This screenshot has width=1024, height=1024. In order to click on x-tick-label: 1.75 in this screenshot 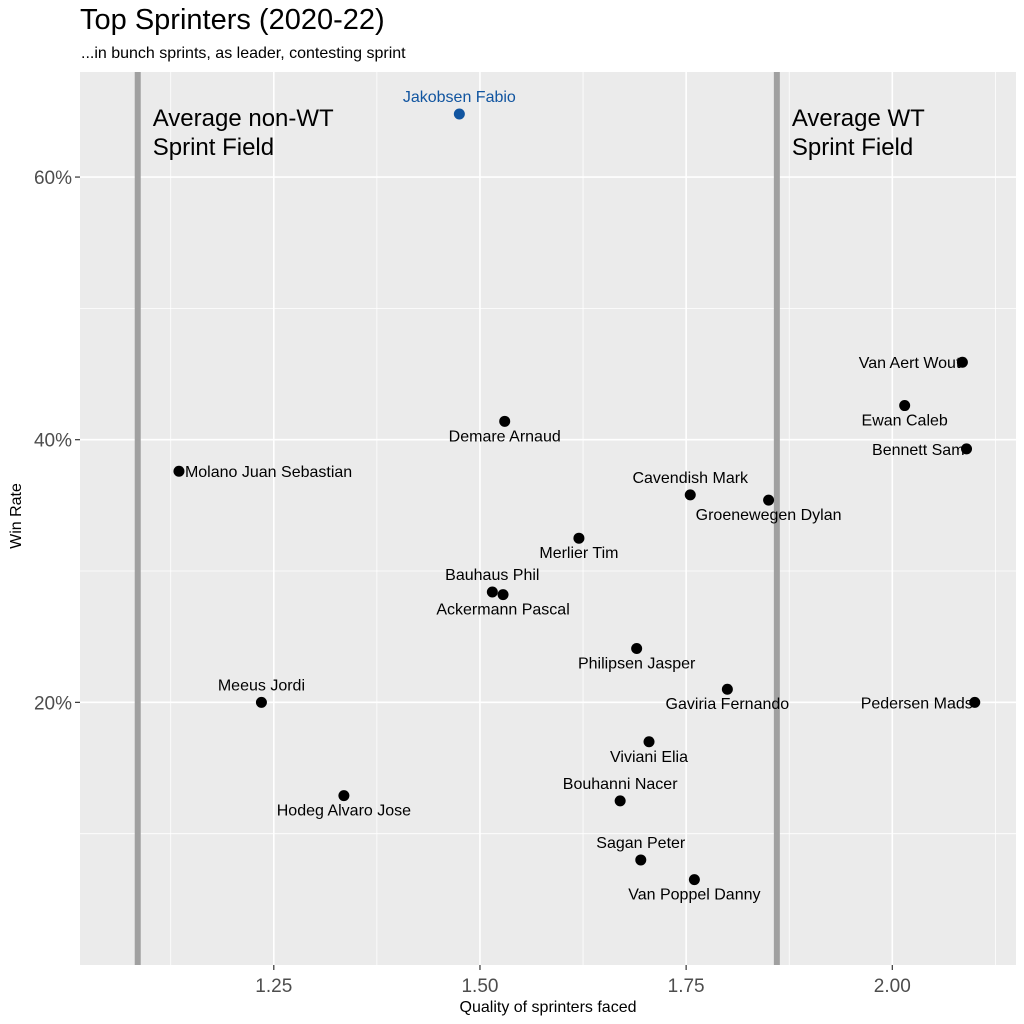, I will do `click(686, 986)`.